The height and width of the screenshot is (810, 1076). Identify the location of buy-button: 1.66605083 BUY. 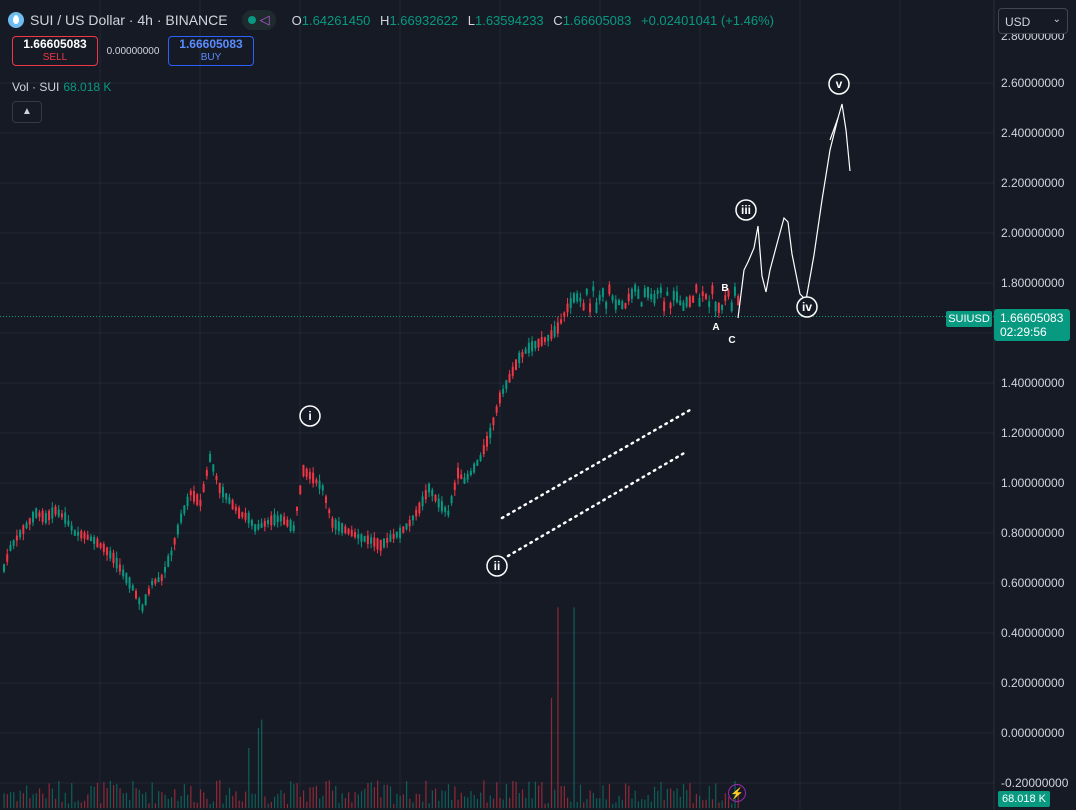
(211, 51).